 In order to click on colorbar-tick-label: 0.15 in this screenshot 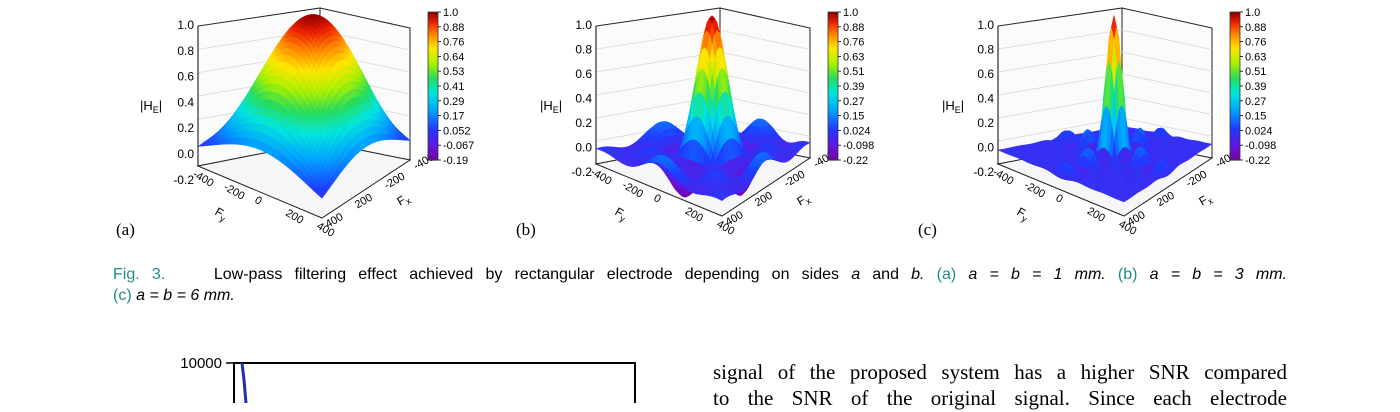, I will do `click(1255, 117)`.